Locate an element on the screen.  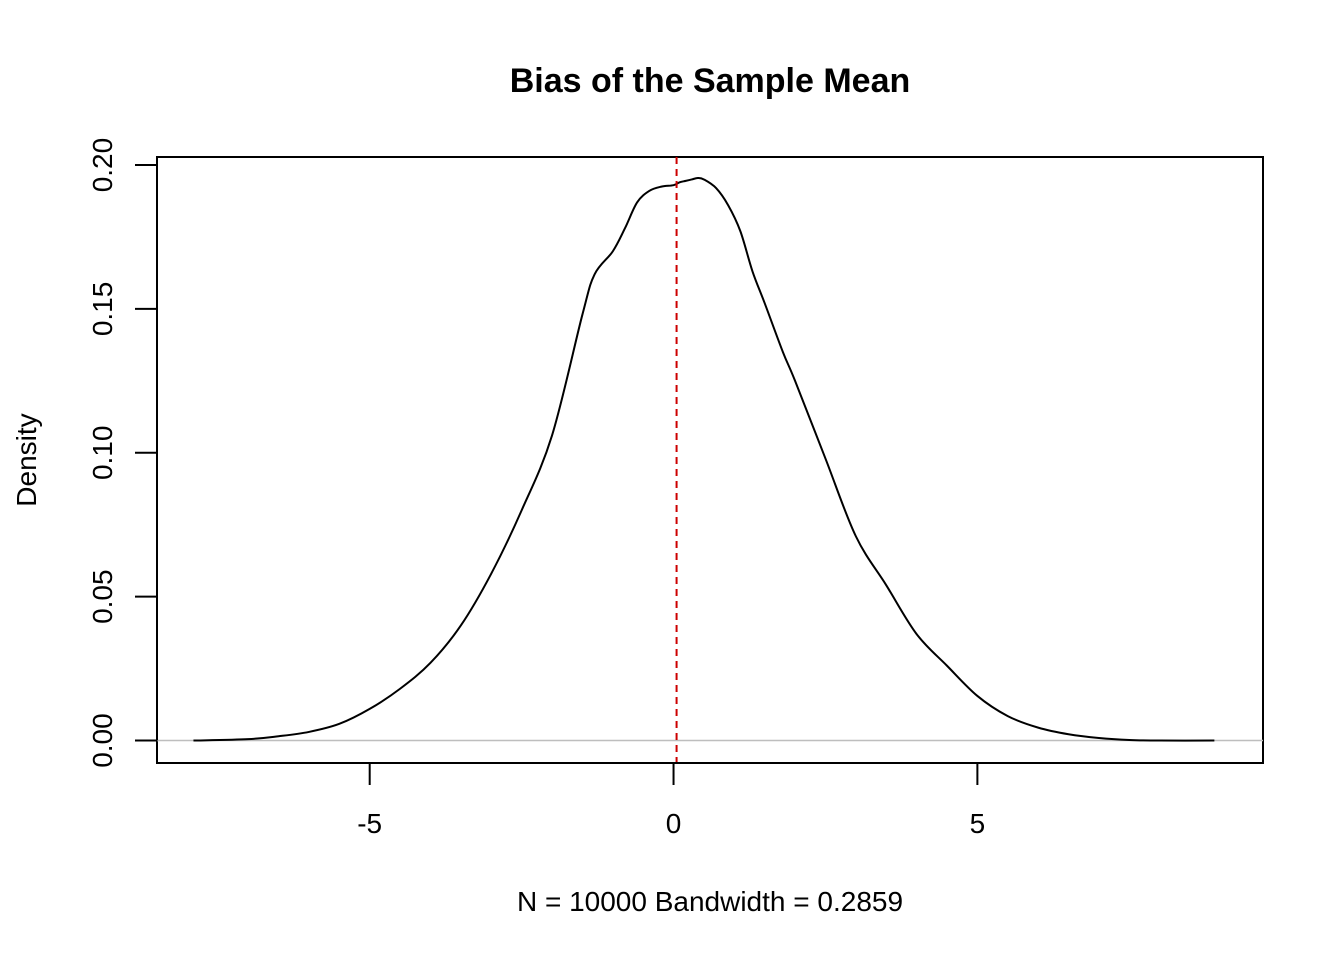
y-tick-label: 0.15 is located at coordinates (102, 309).